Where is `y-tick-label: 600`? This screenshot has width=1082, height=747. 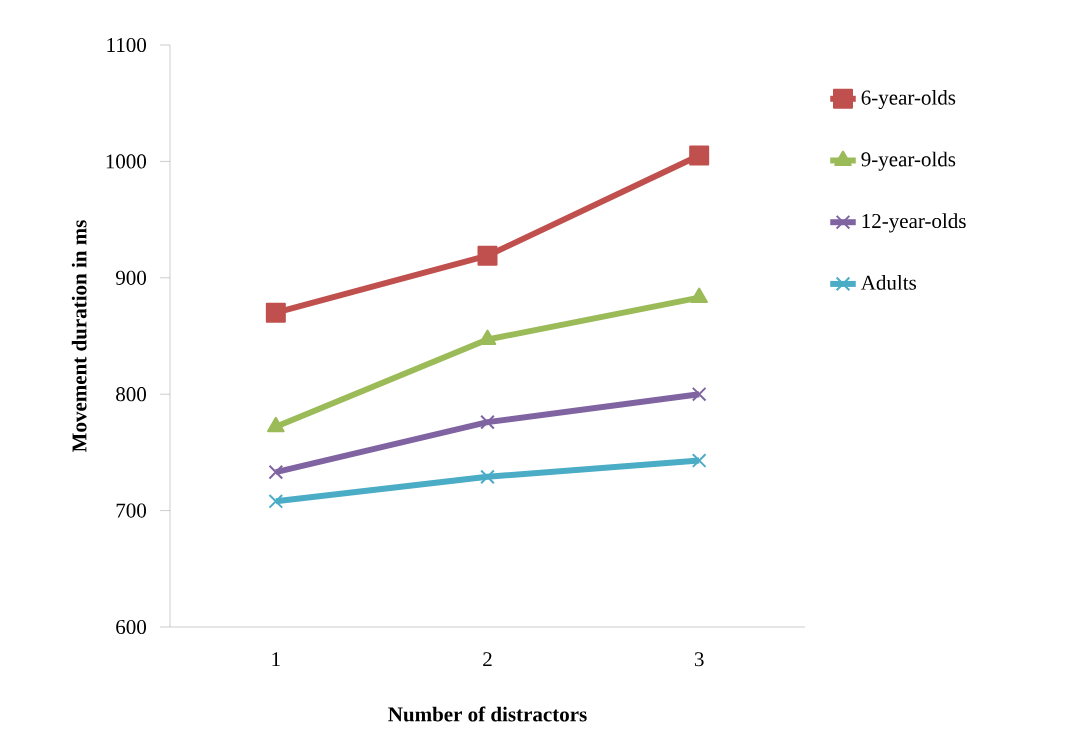 y-tick-label: 600 is located at coordinates (131, 627).